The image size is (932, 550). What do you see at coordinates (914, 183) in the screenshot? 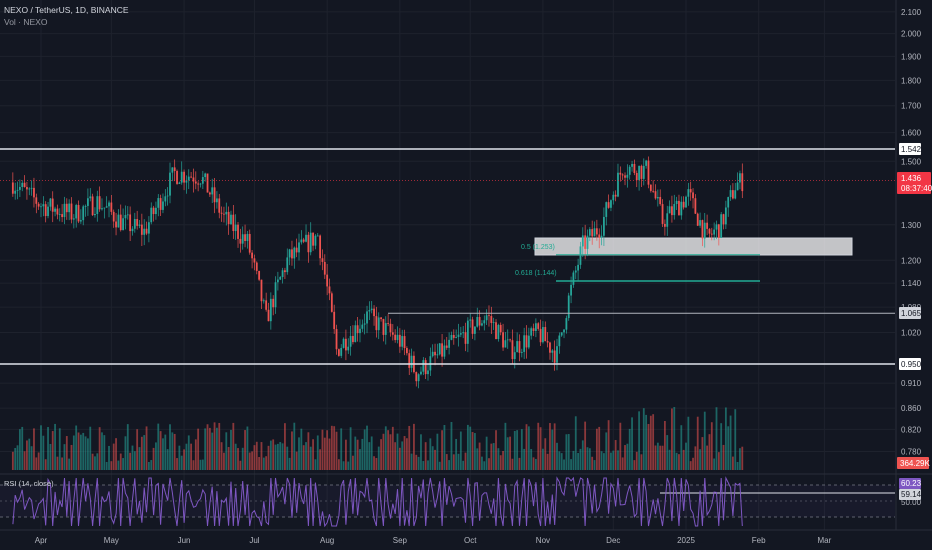
I see `price-tag: 1.436 08:37:40` at bounding box center [914, 183].